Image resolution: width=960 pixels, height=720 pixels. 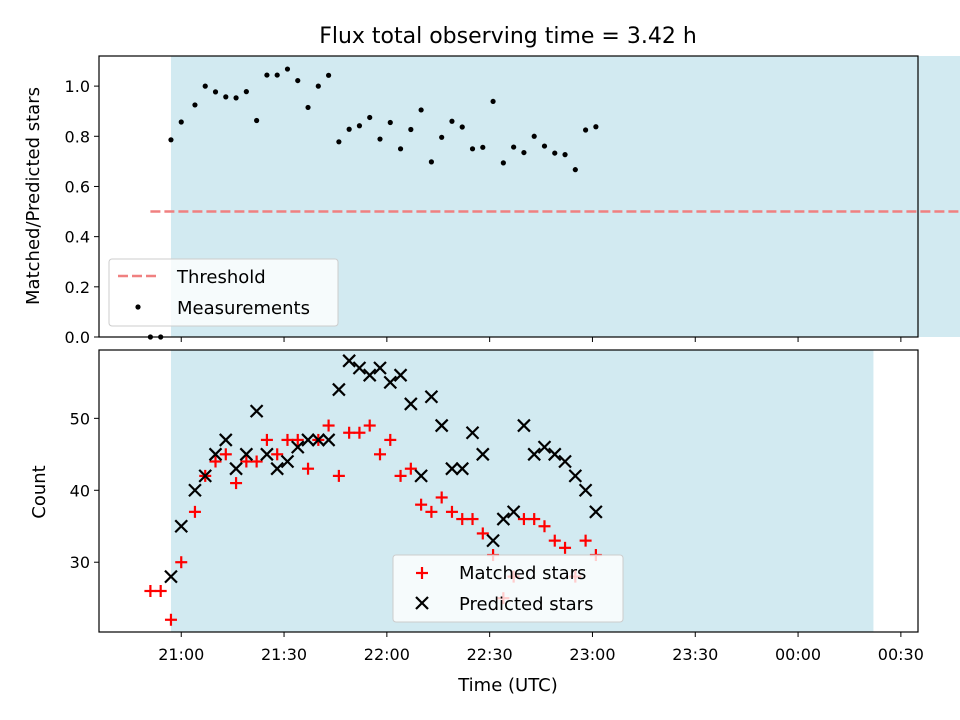 I want to click on legend-predicted-swatch, so click(x=422, y=603).